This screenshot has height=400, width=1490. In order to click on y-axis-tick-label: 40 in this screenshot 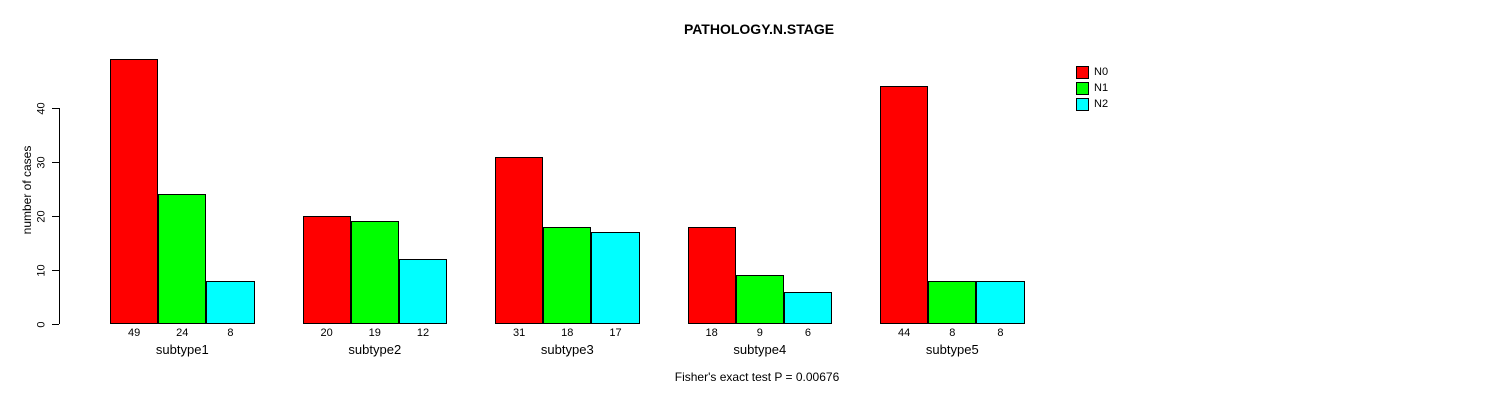, I will do `click(41, 108)`.